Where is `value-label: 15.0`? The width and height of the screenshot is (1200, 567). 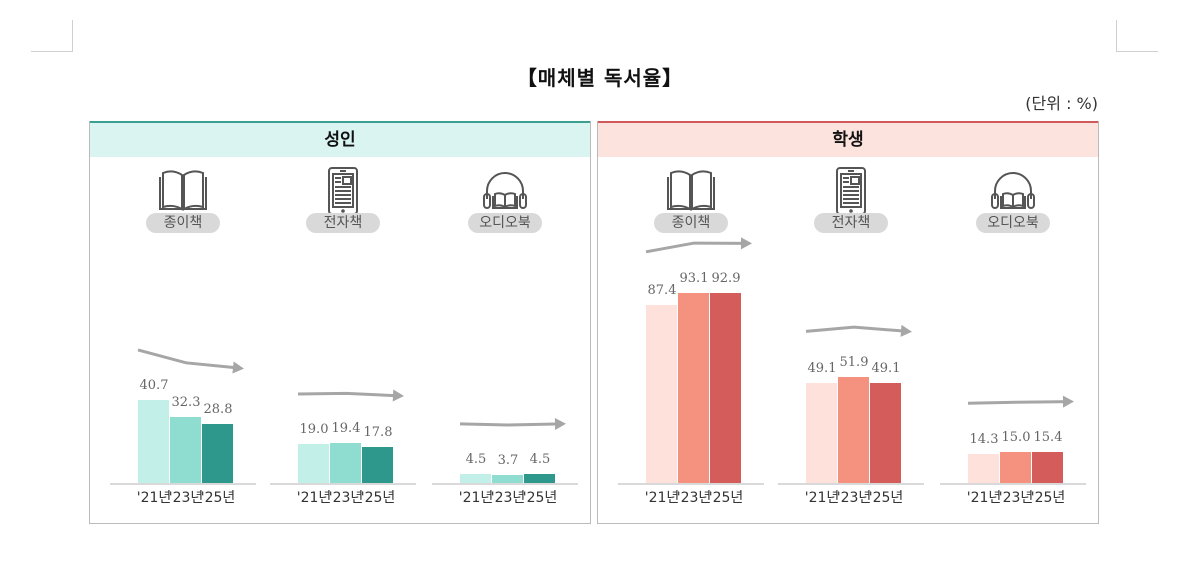 value-label: 15.0 is located at coordinates (1016, 438).